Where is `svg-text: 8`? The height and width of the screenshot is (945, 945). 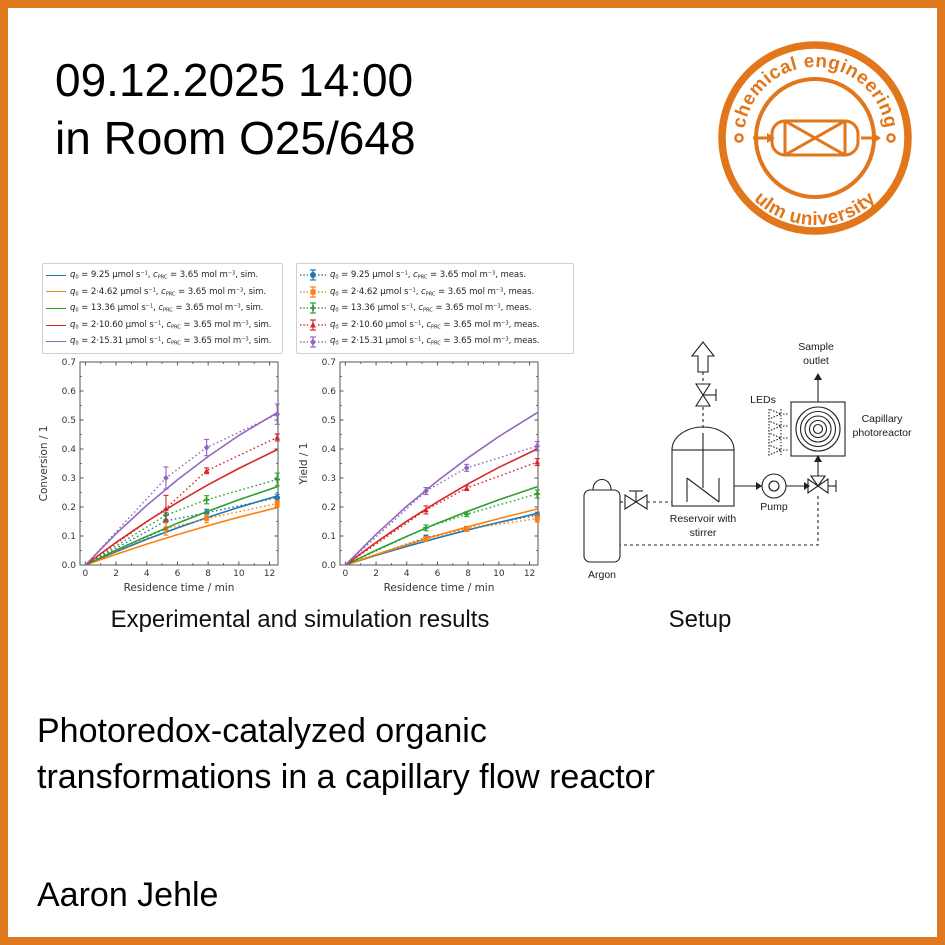
svg-text: 8 is located at coordinates (468, 574).